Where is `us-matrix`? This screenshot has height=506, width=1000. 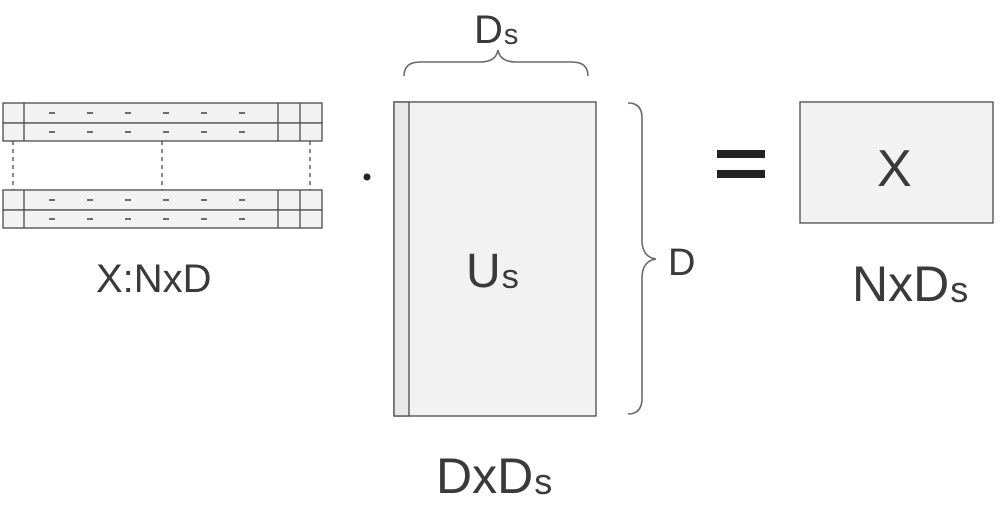
us-matrix is located at coordinates (495, 259).